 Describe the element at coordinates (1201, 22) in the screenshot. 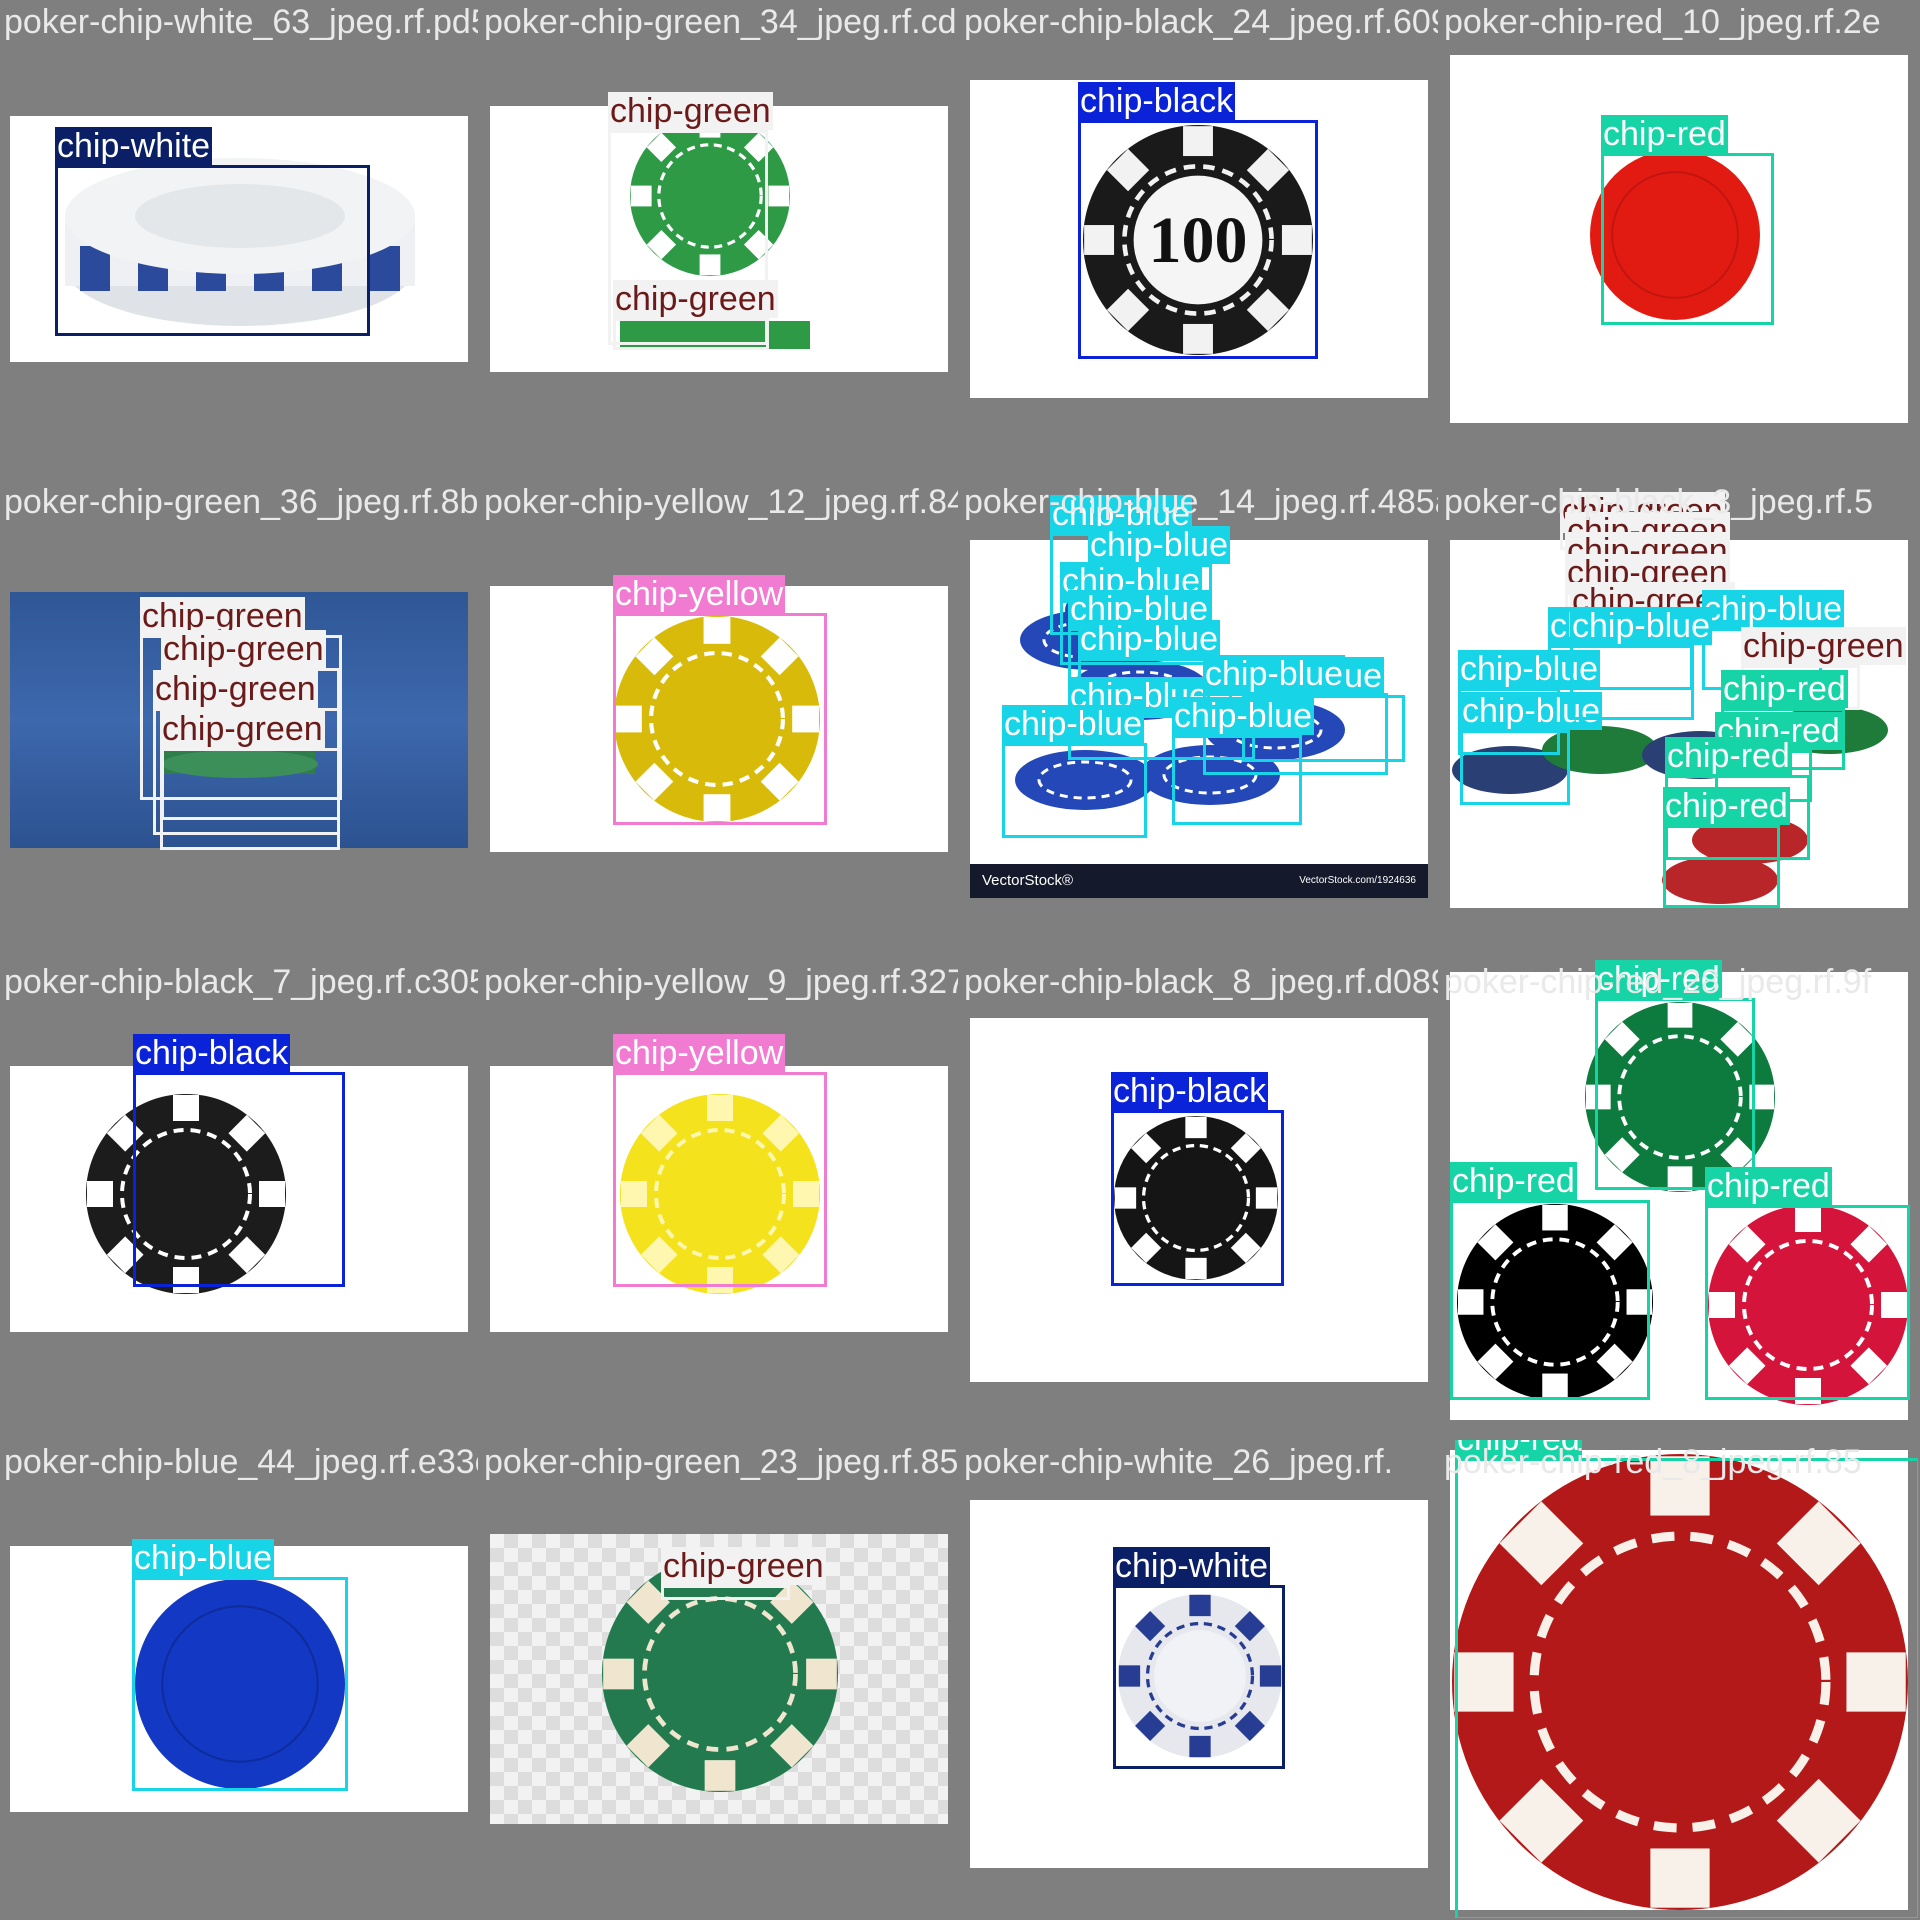

I see `tile-filename: poker-chip-black_24_jpeg.rf.6090ea850add` at that location.